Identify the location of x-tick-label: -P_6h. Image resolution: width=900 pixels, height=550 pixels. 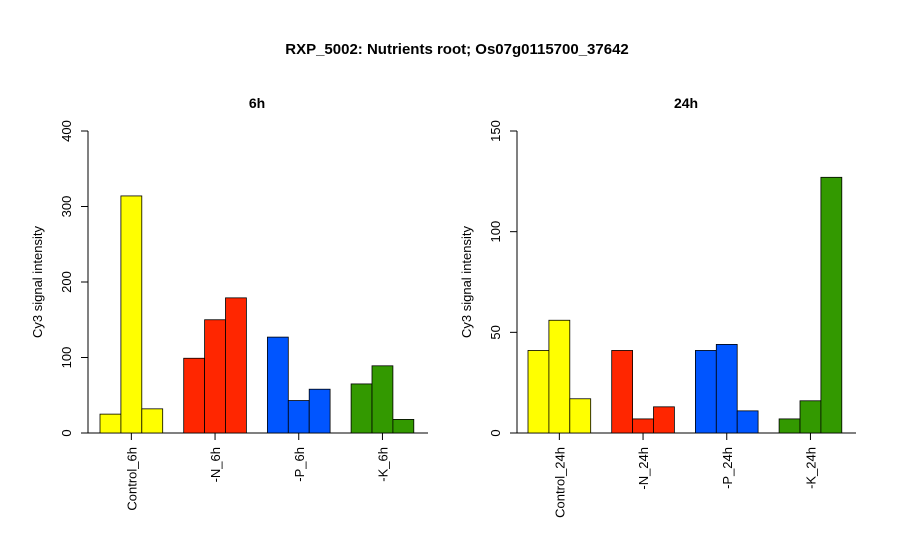
(299, 464).